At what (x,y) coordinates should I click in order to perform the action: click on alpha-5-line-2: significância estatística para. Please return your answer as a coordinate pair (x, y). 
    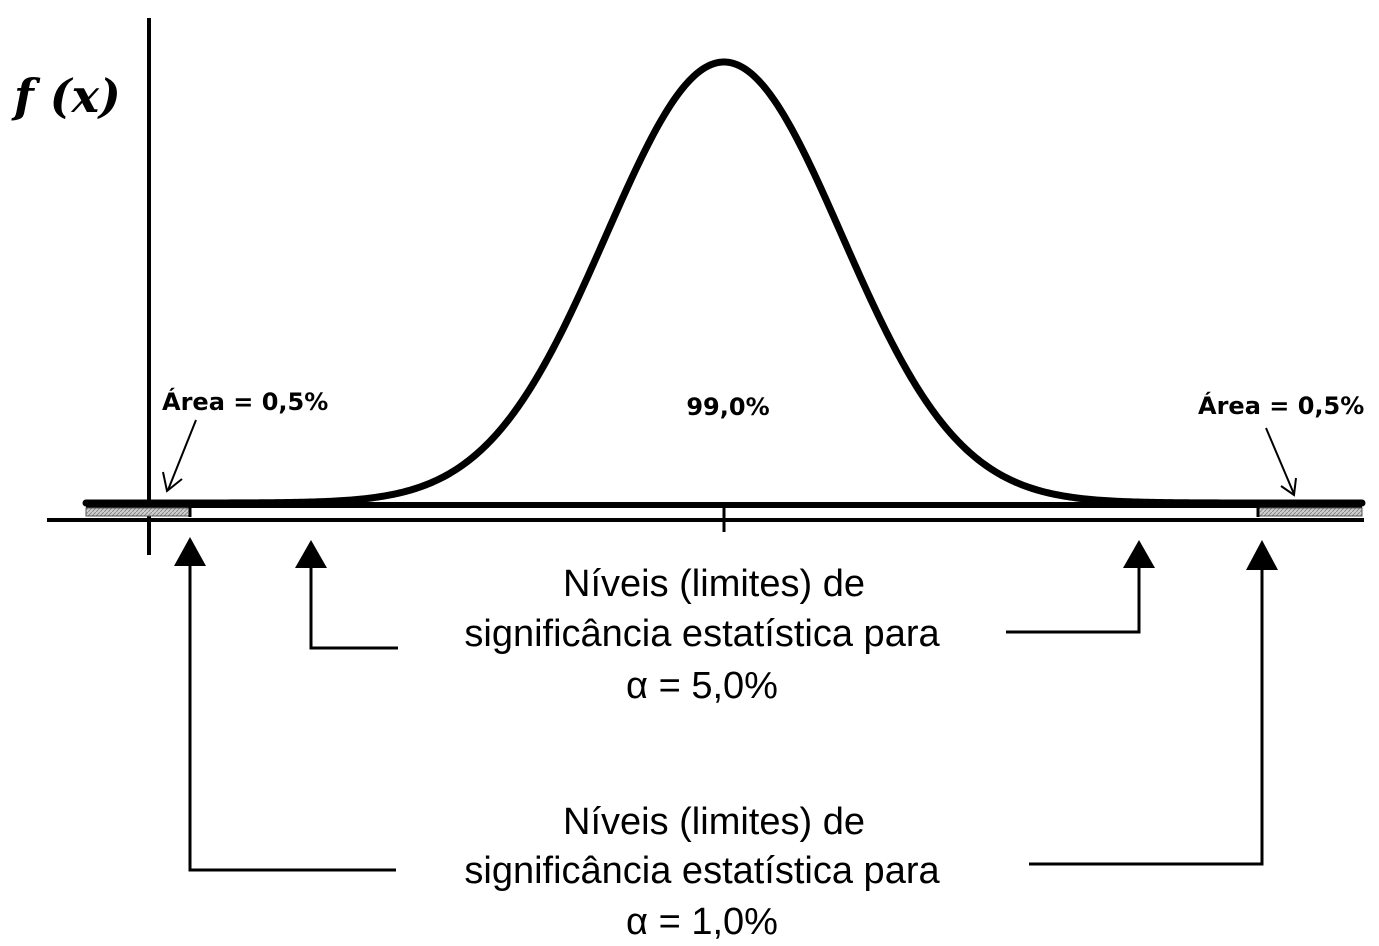
    Looking at the image, I should click on (702, 634).